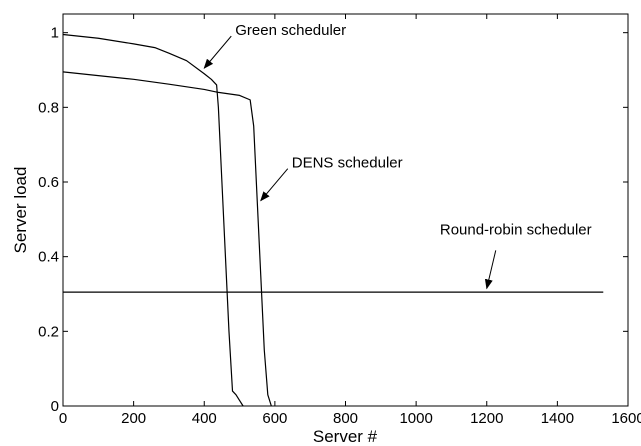 The width and height of the screenshot is (641, 446). Describe the element at coordinates (516, 229) in the screenshot. I see `annotation-label: Round-robin scheduler` at that location.